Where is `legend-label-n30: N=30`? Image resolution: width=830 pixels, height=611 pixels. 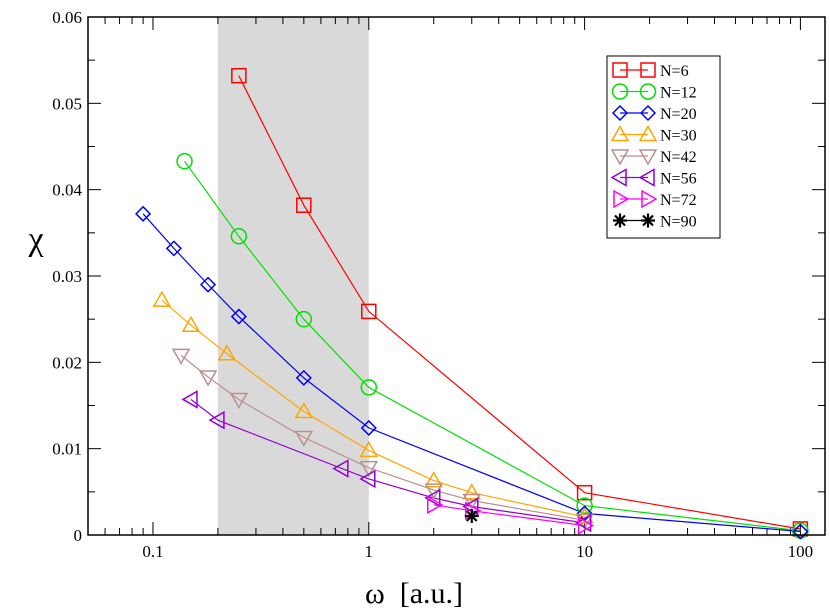 legend-label-n30: N=30 is located at coordinates (678, 136).